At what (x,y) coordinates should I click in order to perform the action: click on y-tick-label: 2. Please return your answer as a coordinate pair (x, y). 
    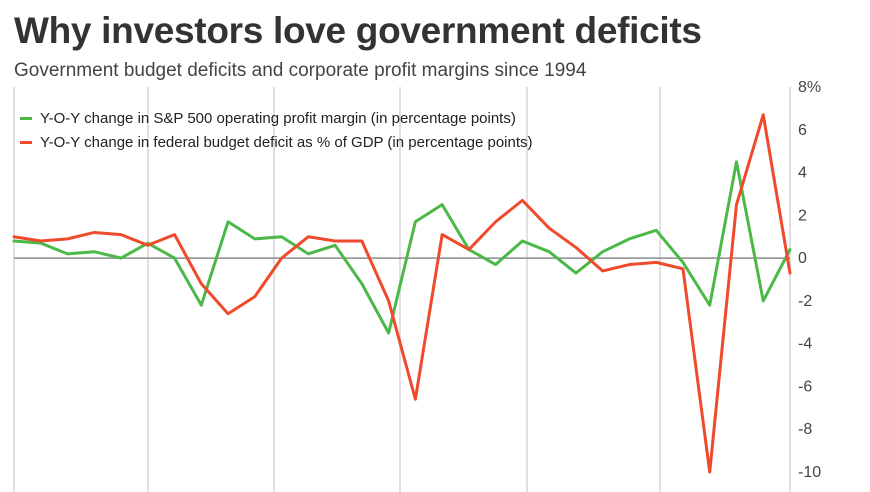
    Looking at the image, I should click on (802, 215).